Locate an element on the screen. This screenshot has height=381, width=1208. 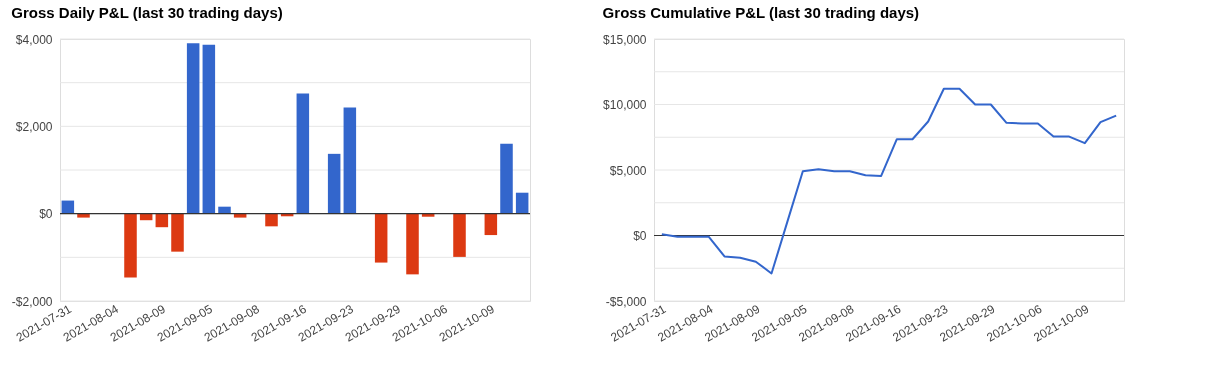
chart-title: Gross Daily P&L (last 30 trading days) is located at coordinates (147, 12).